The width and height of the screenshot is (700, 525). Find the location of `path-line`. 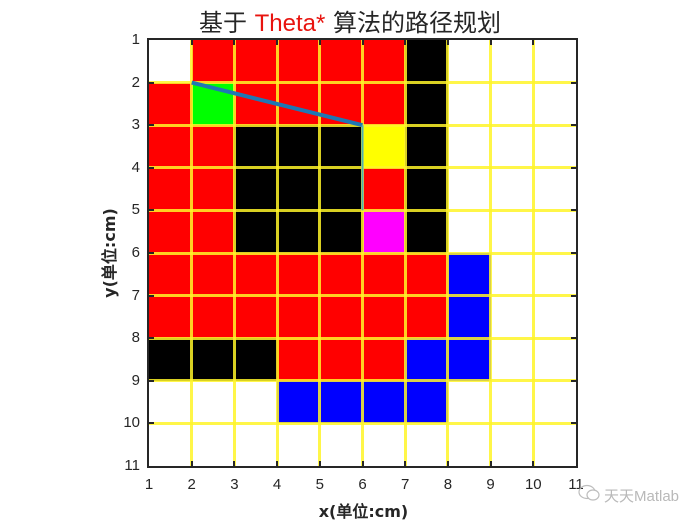

path-line is located at coordinates (277, 145).